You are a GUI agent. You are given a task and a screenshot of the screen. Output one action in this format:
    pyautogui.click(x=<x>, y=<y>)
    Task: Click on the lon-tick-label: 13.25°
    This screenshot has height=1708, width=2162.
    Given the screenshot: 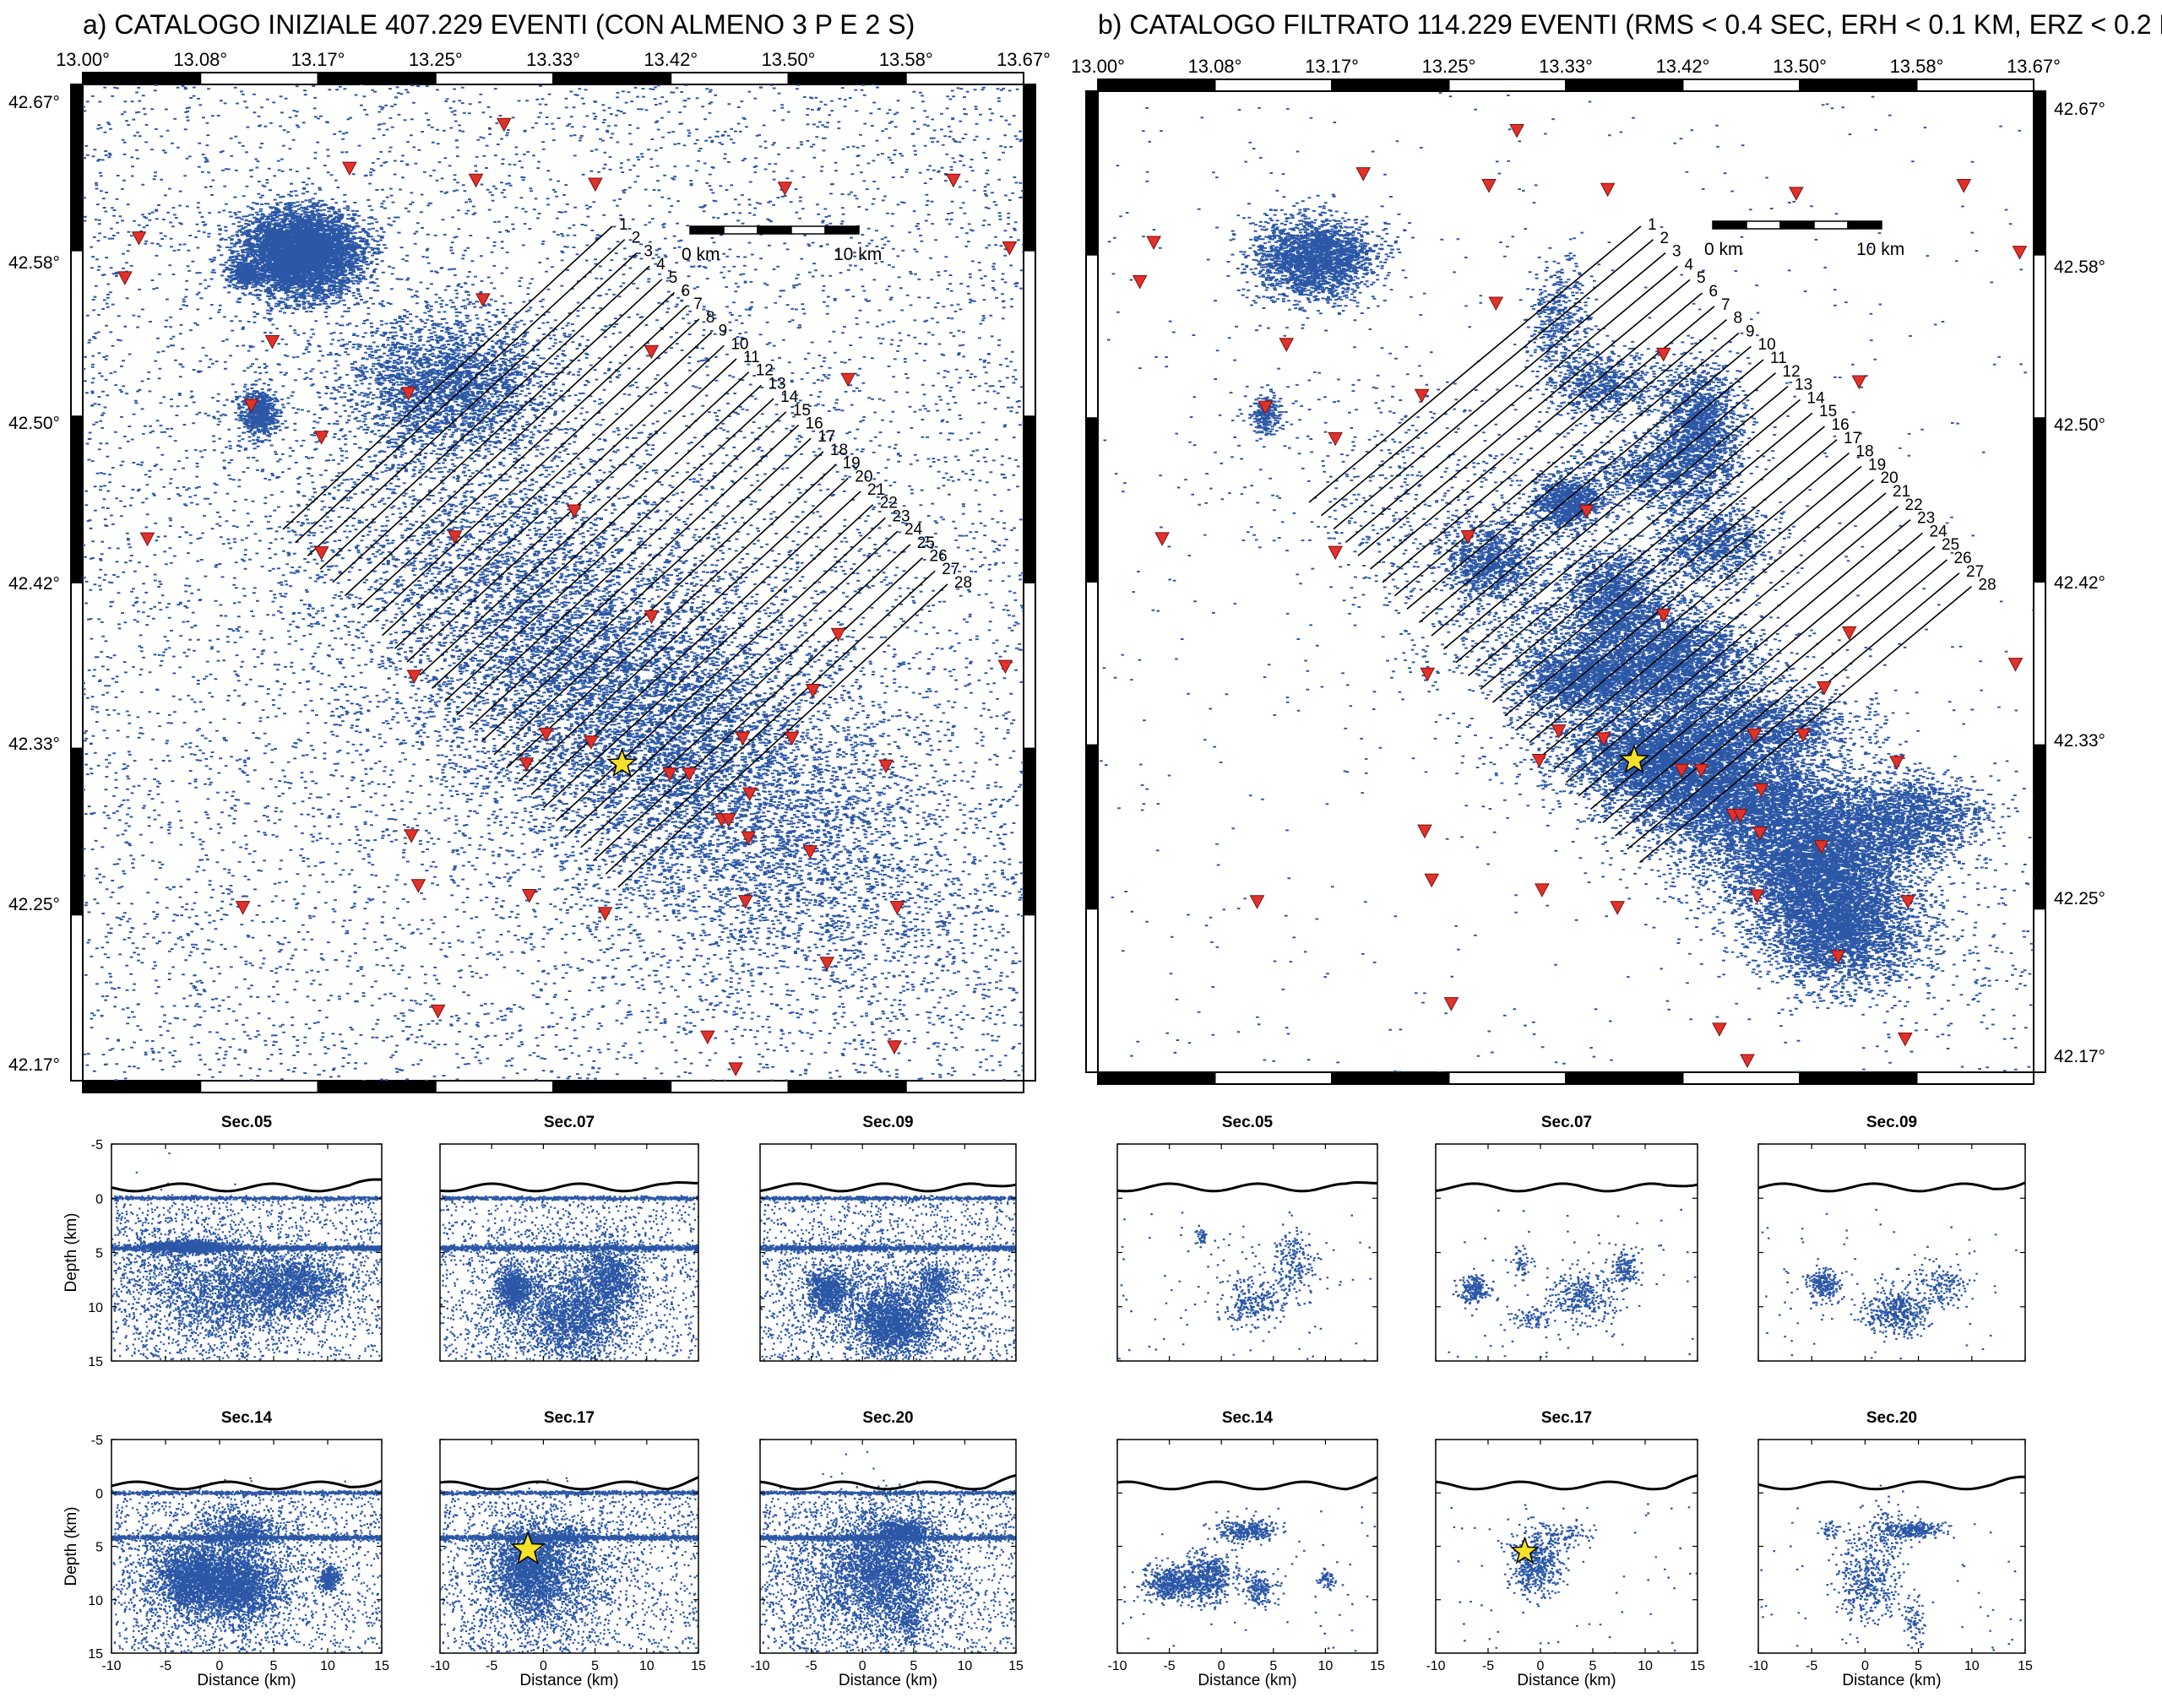 What is the action you would take?
    pyautogui.click(x=1449, y=66)
    